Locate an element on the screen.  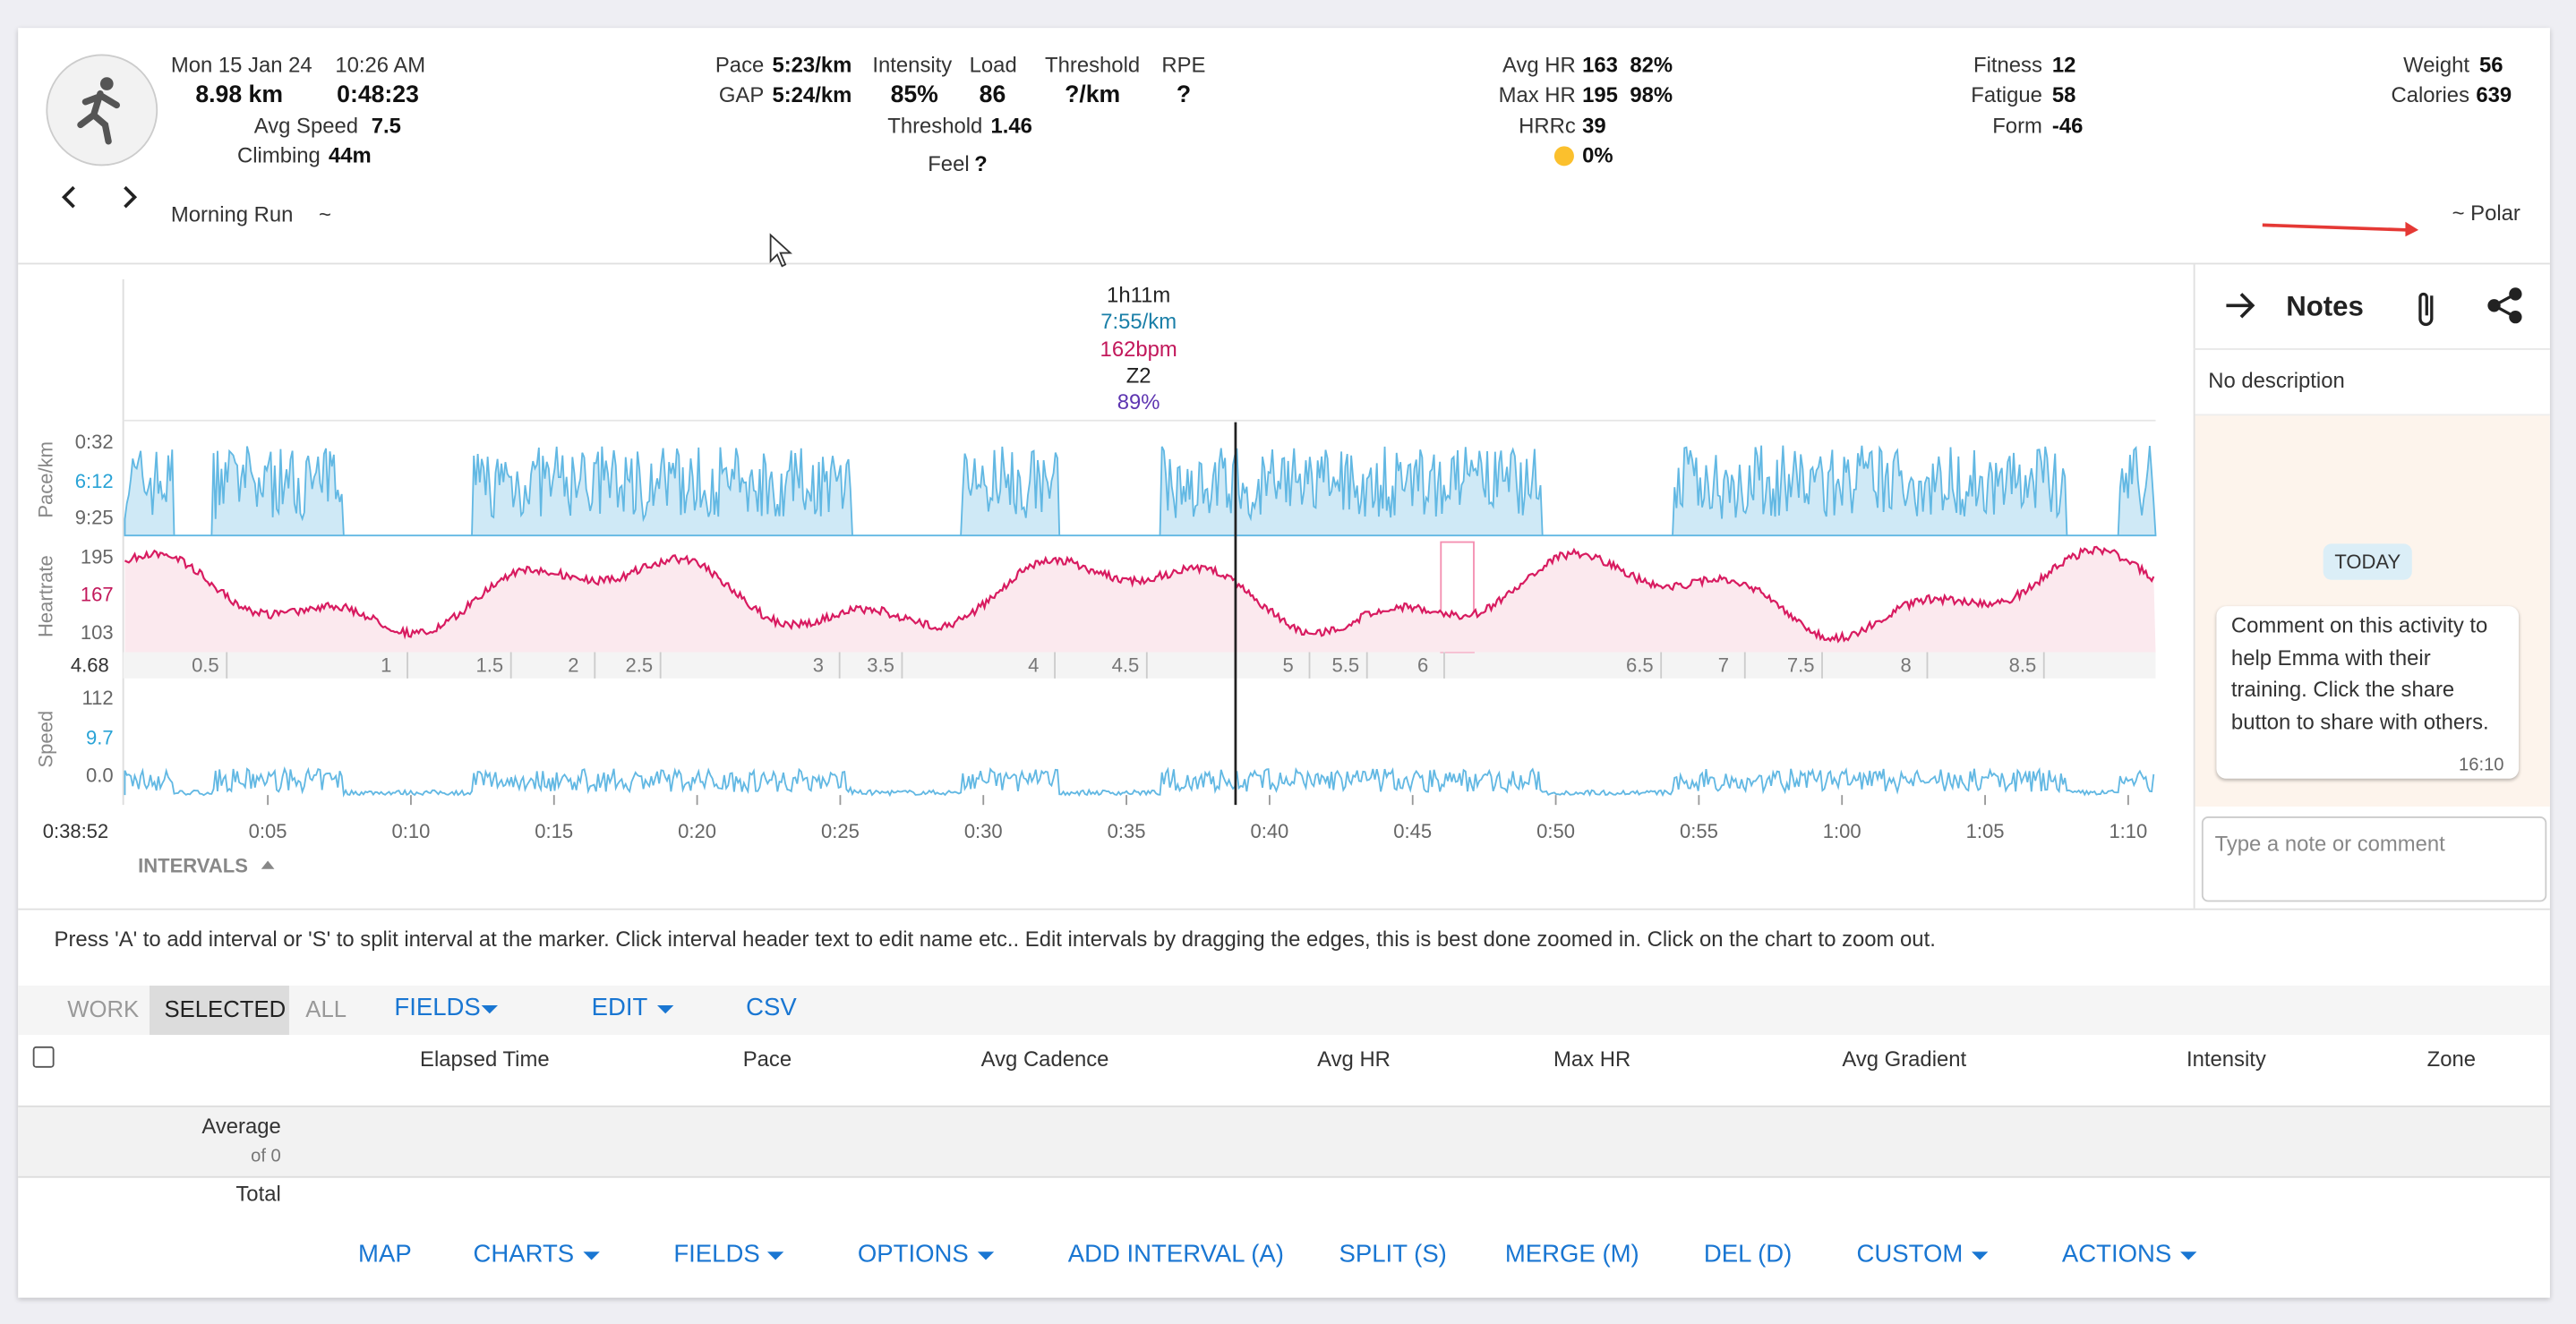
intervals-toggle: INTERVALS is located at coordinates (193, 865).